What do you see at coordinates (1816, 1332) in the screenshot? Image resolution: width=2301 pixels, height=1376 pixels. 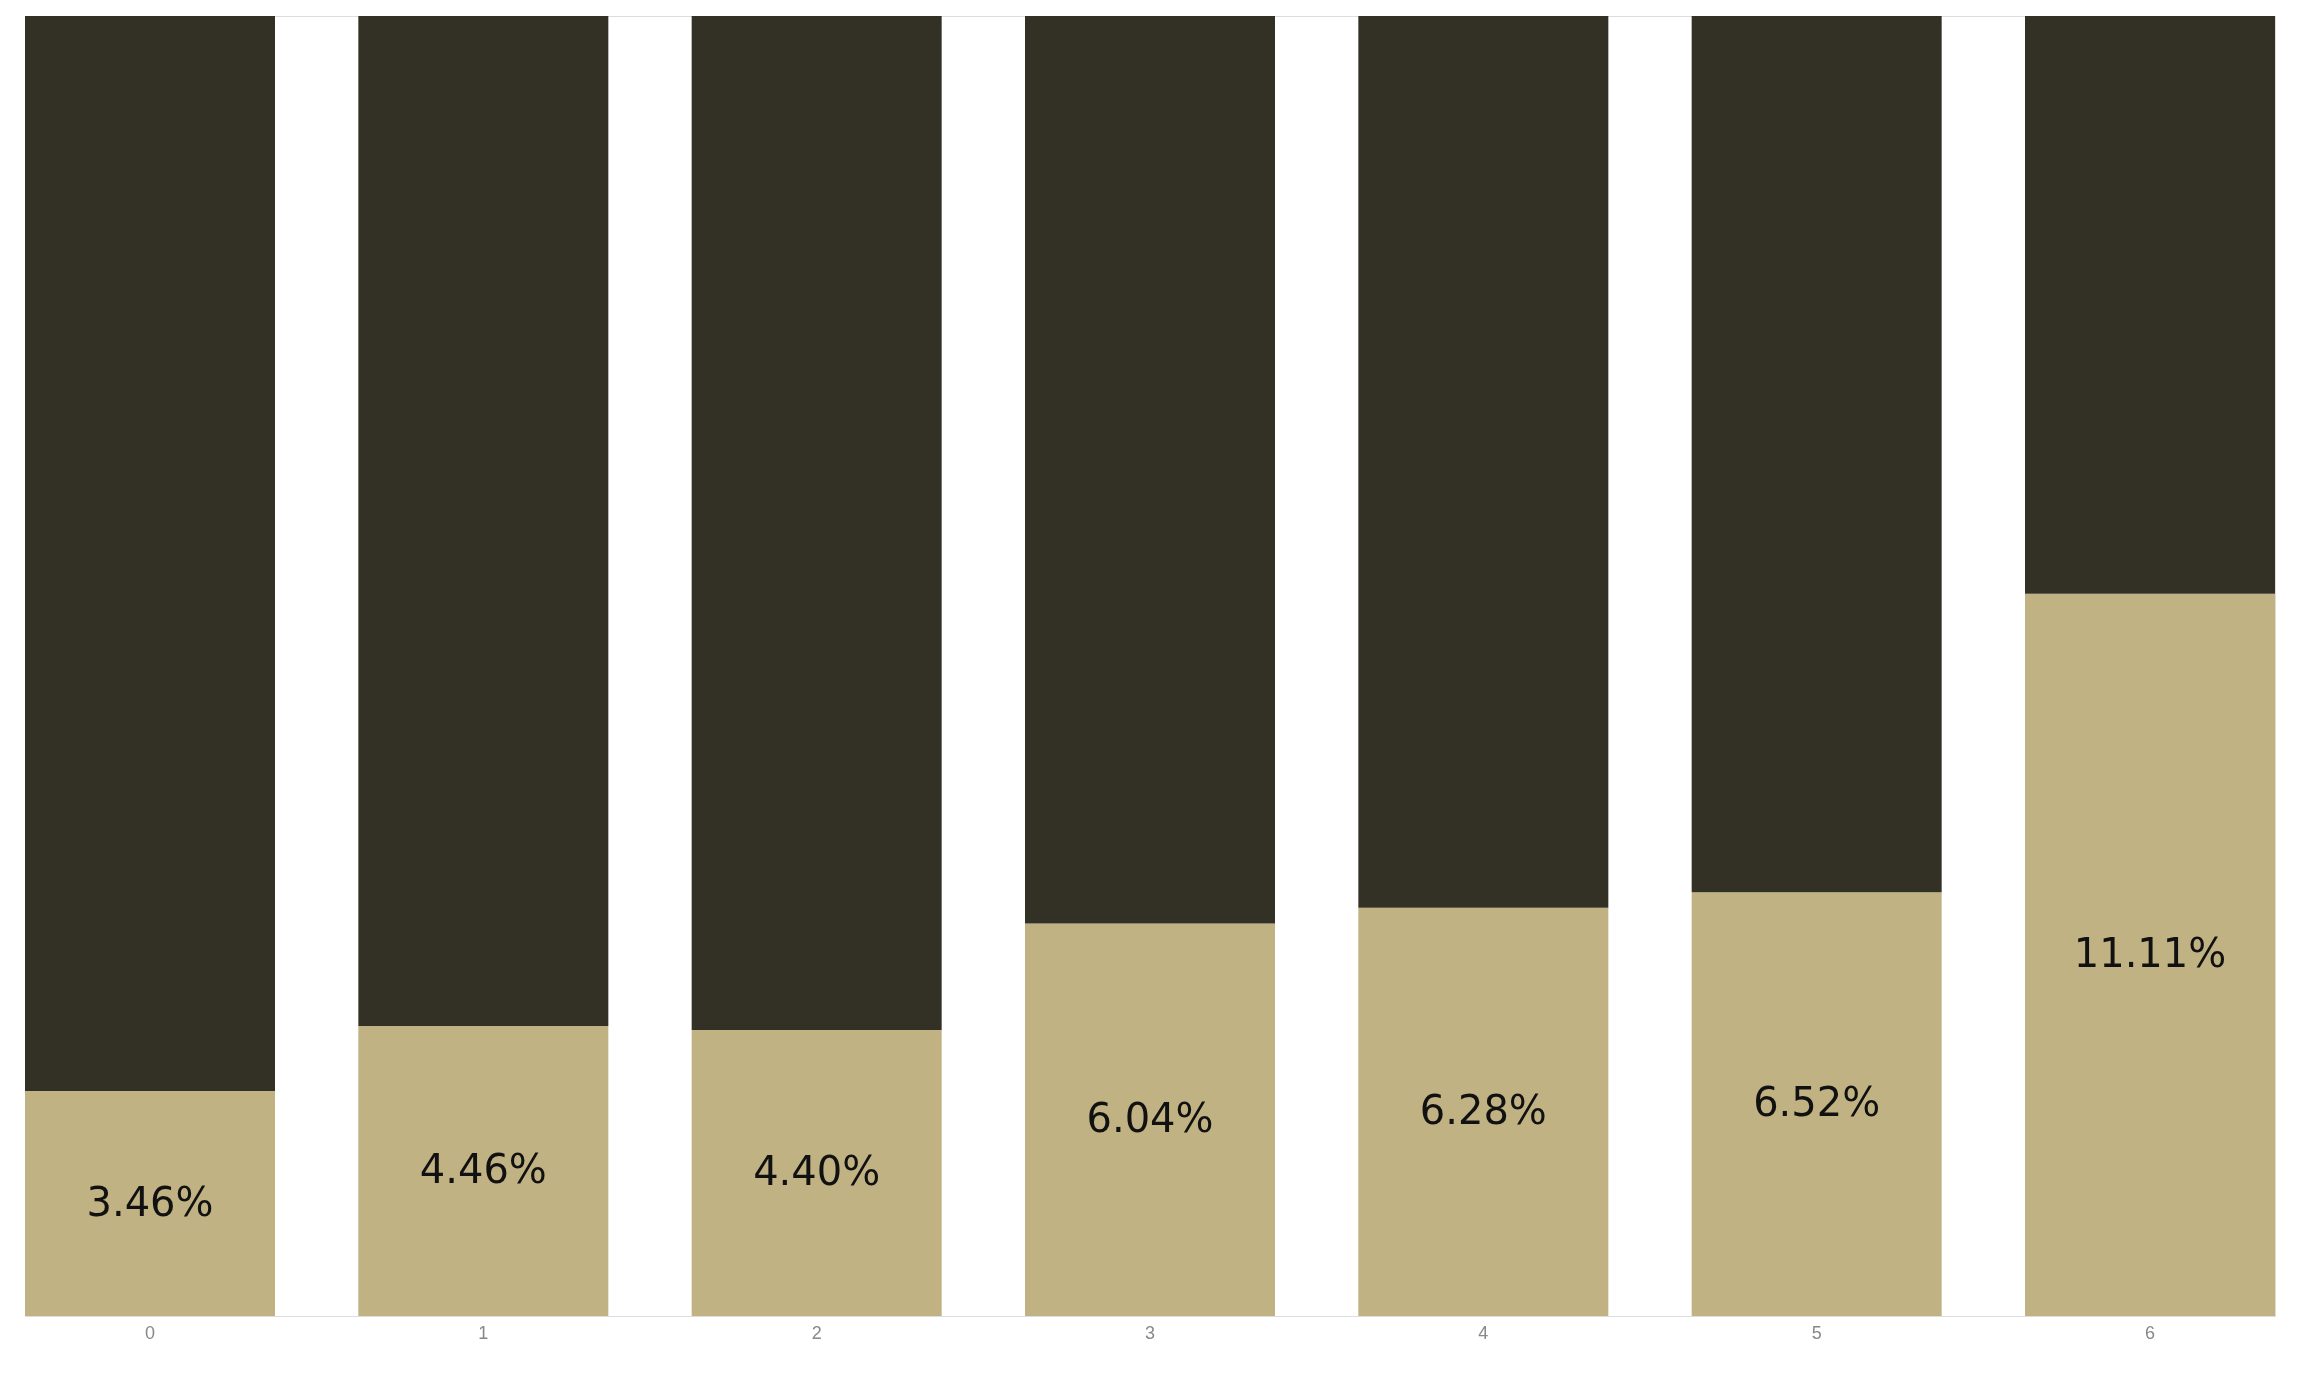 I see `x-tick-label: 5` at bounding box center [1816, 1332].